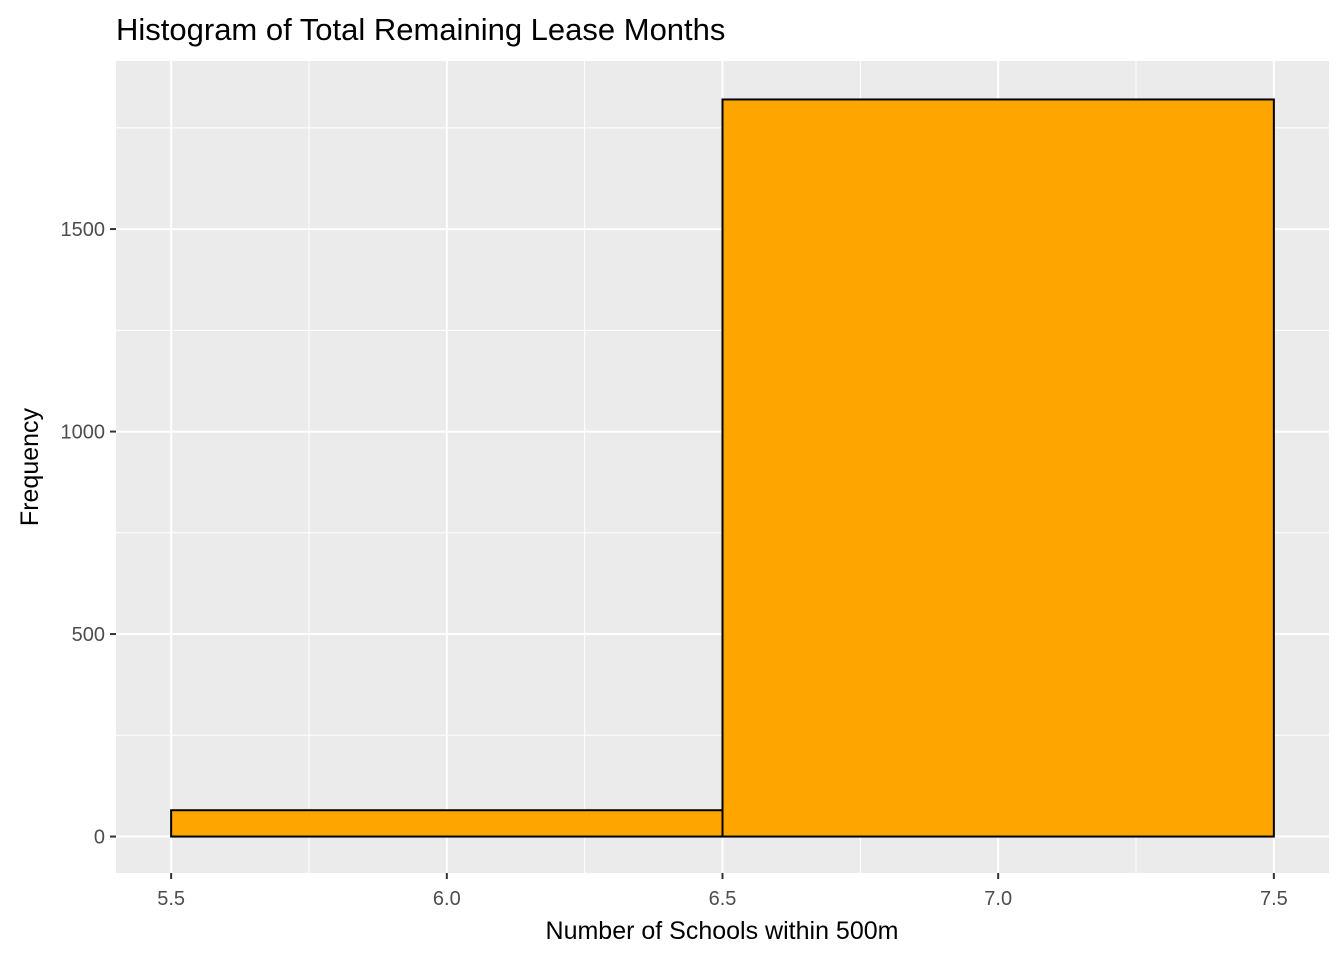 The height and width of the screenshot is (960, 1344). I want to click on x-axis: 5.5 6.0 6.5 7.0 7.5, so click(722, 891).